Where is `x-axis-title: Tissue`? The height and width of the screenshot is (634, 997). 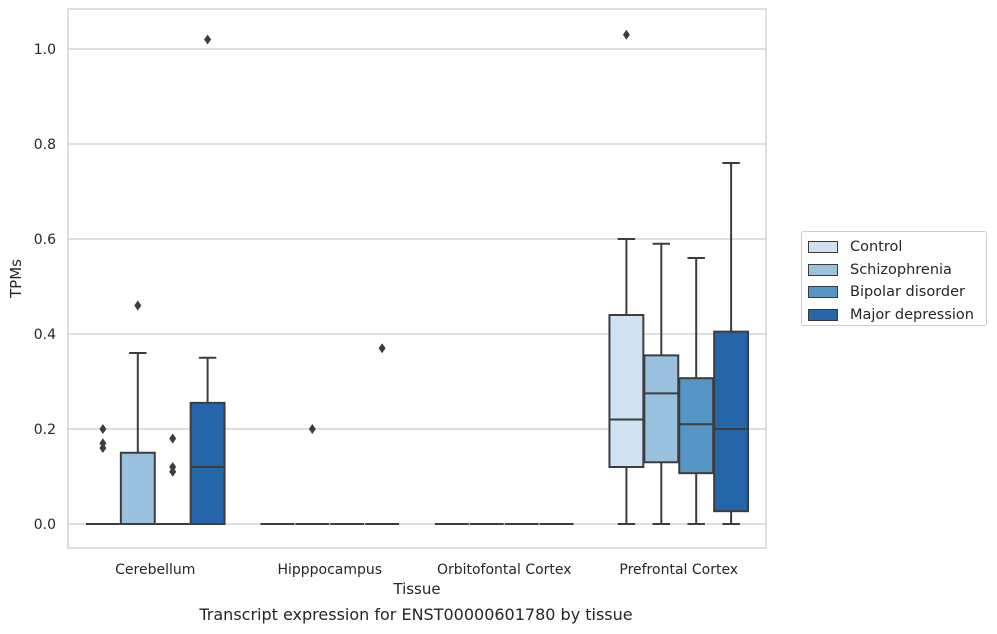 x-axis-title: Tissue is located at coordinates (416, 589).